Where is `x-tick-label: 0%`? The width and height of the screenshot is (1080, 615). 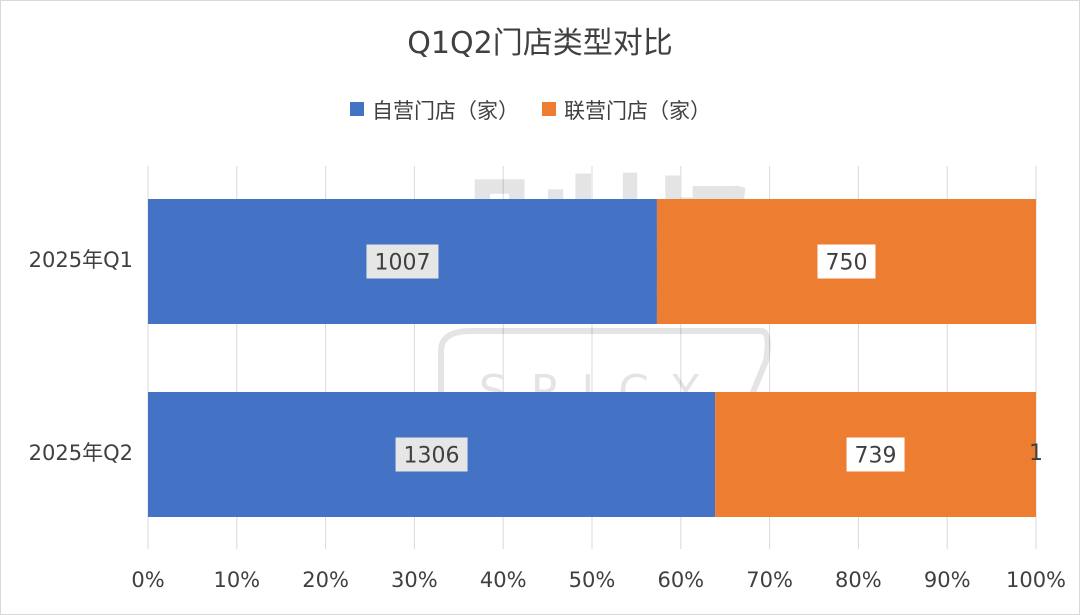
x-tick-label: 0% is located at coordinates (147, 580).